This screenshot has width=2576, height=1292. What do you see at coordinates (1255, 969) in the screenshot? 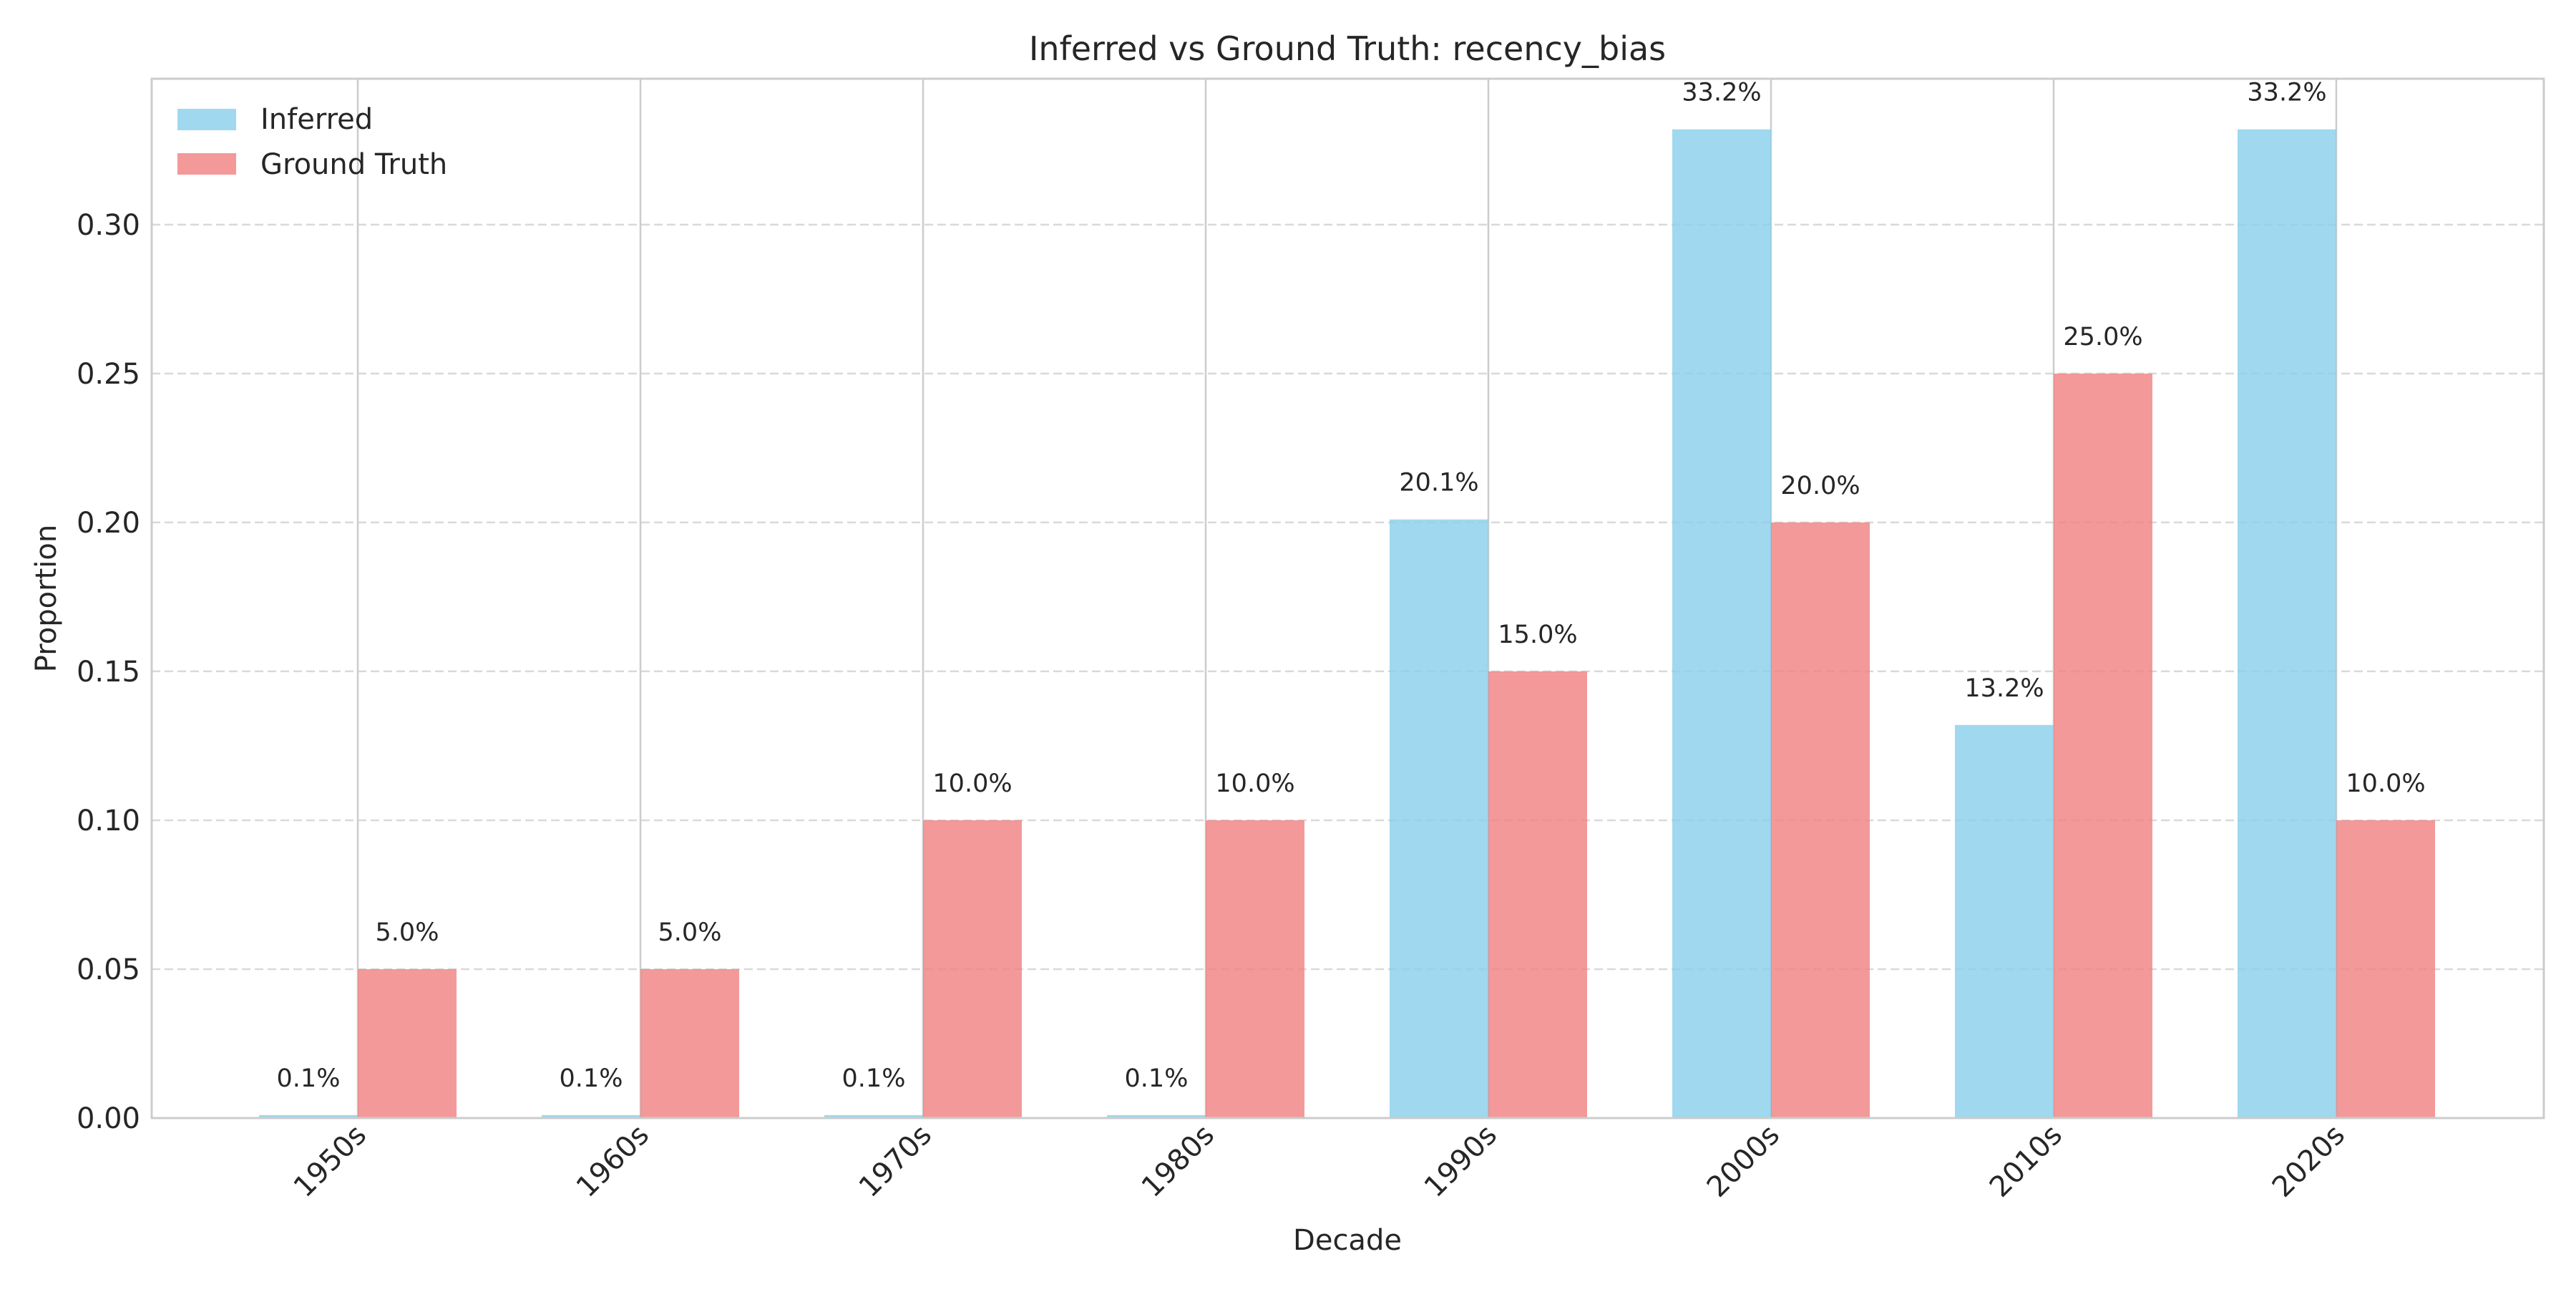
I see `bar-ground-truth-1980s` at bounding box center [1255, 969].